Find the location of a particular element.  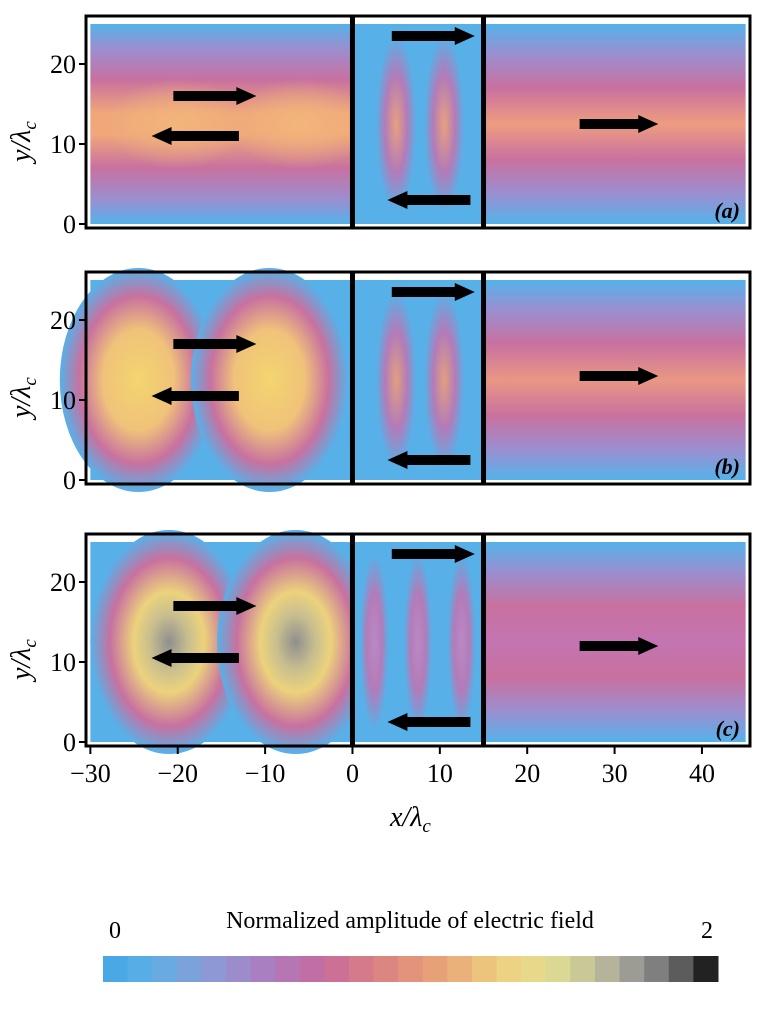

x-tick-label: −30 is located at coordinates (90, 773).